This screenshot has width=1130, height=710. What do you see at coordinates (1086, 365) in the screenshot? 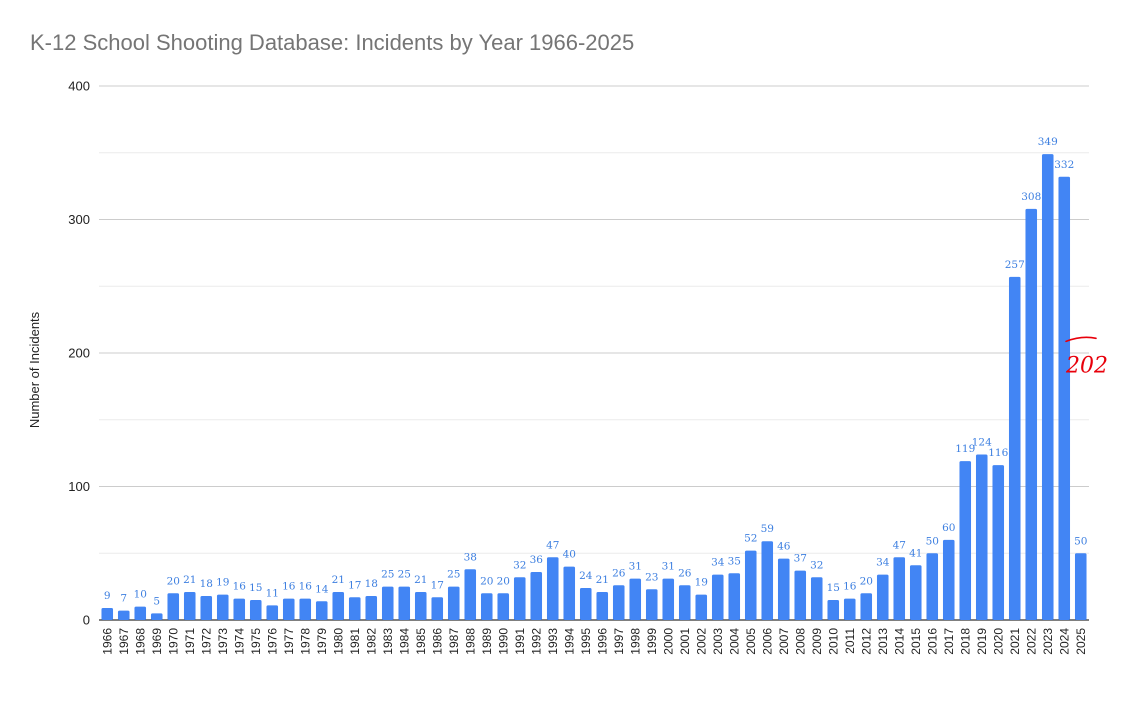
I see `annotation-text: 202` at bounding box center [1086, 365].